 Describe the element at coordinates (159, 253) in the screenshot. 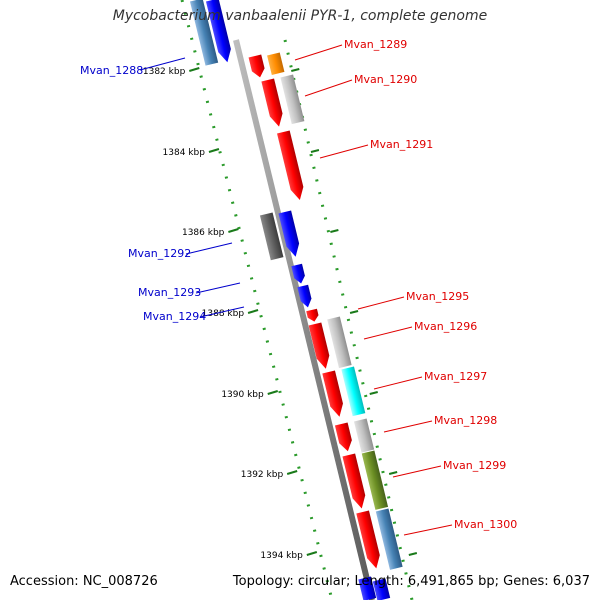

I see `gene-label: Mvan_1292` at that location.